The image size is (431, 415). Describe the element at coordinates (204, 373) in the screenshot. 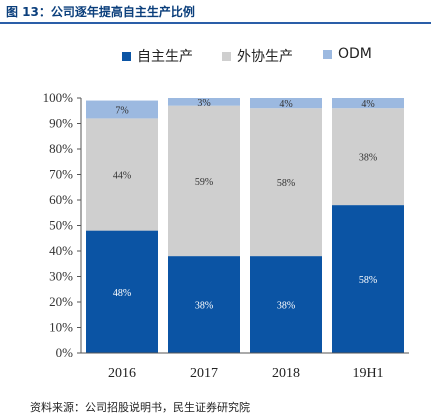

I see `x-tick-label: 2017` at that location.